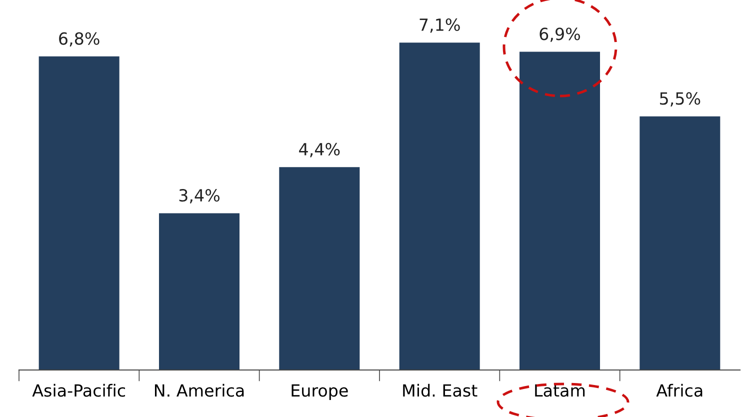 The height and width of the screenshot is (417, 744). I want to click on data-label: 4,4%, so click(319, 150).